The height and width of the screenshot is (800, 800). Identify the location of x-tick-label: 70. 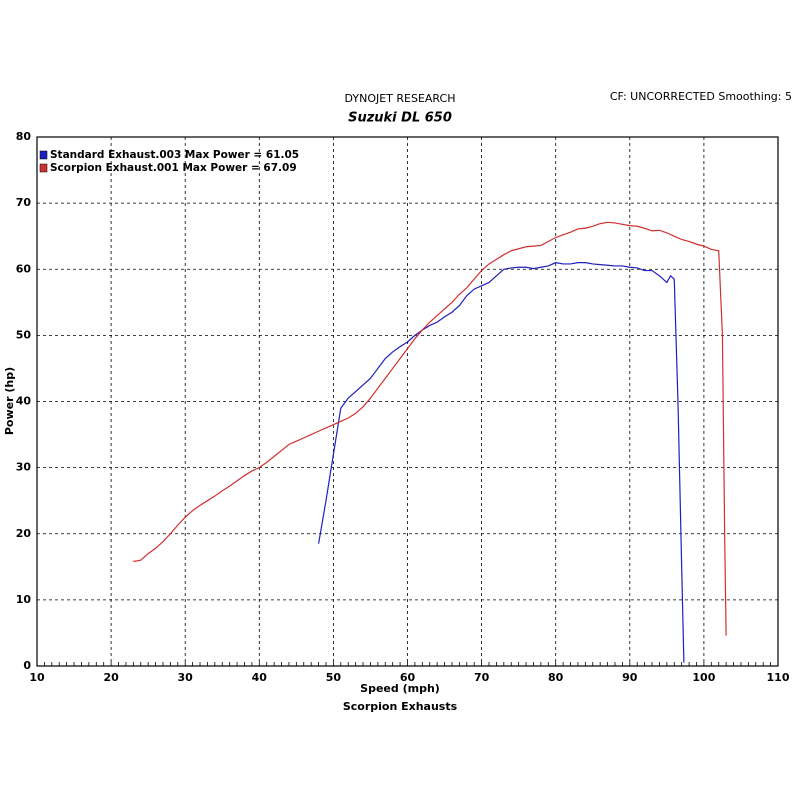
(482, 677).